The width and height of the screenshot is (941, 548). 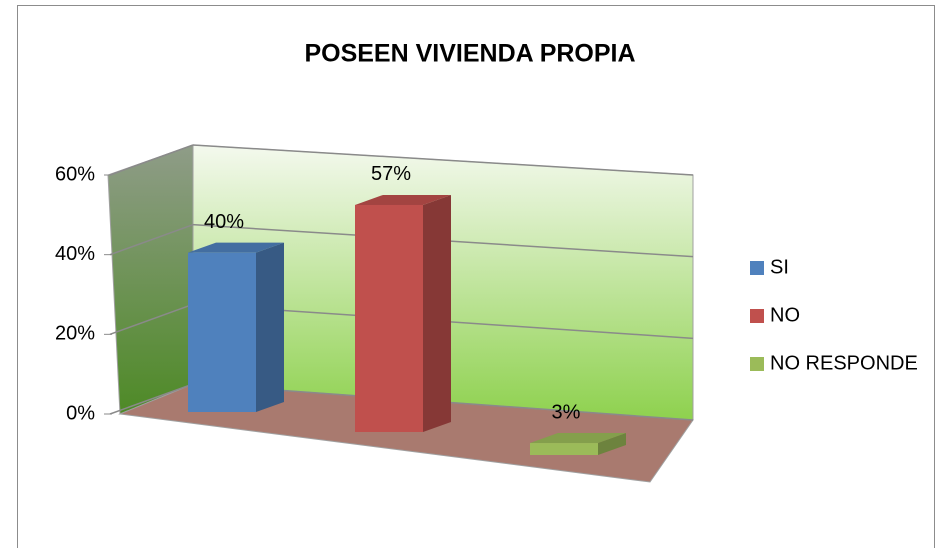 I want to click on data-label: 57%, so click(x=391, y=174).